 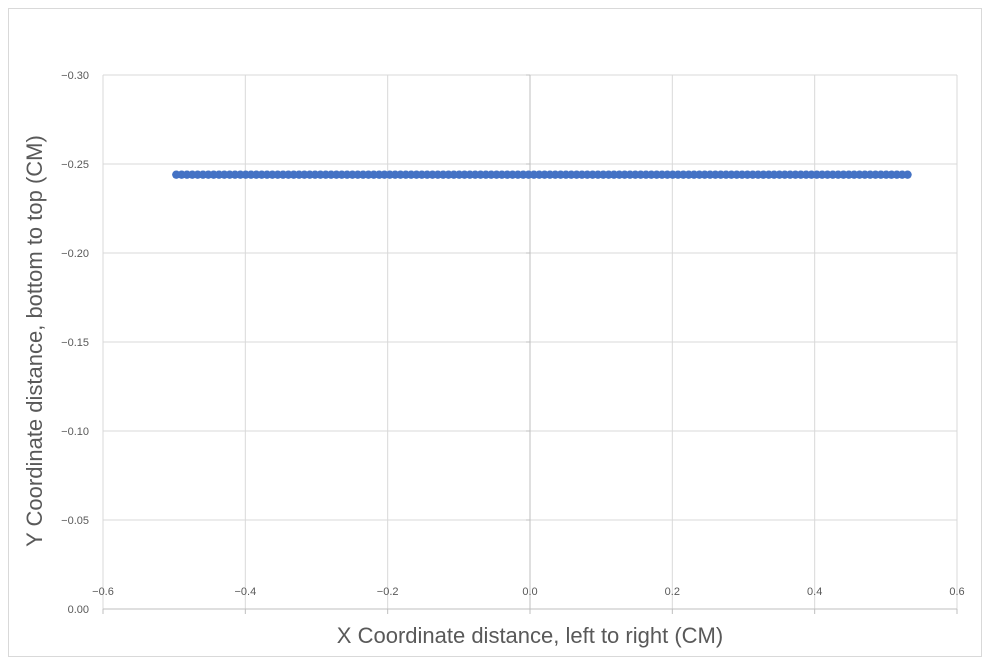 What do you see at coordinates (388, 592) in the screenshot?
I see `x-tick-label: −0.2` at bounding box center [388, 592].